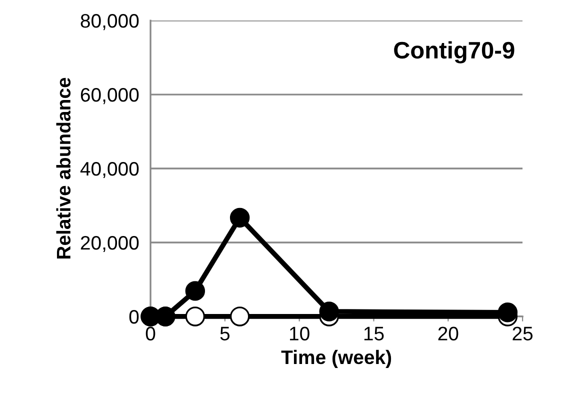 The height and width of the screenshot is (411, 568). I want to click on y-tick-label: 80,000, so click(109, 22).